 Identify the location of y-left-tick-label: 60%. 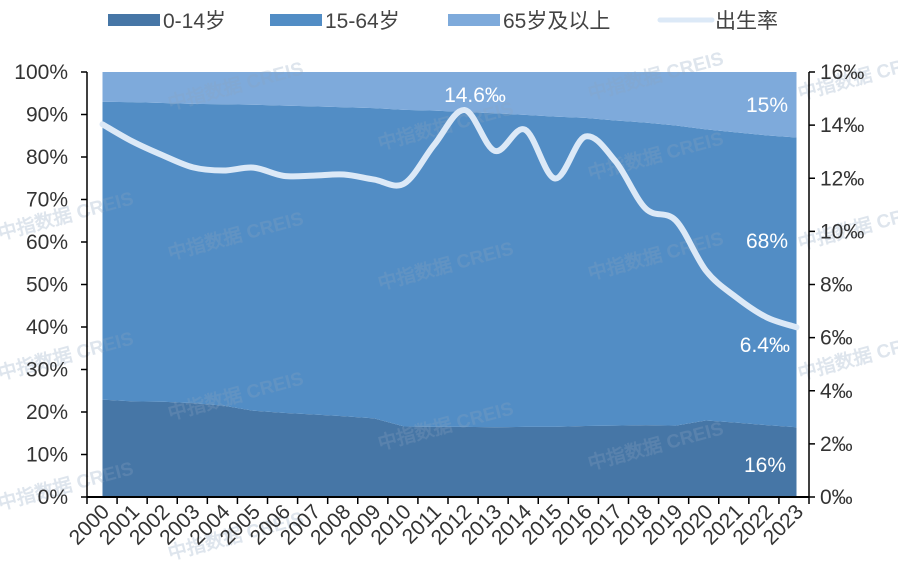
(47, 242).